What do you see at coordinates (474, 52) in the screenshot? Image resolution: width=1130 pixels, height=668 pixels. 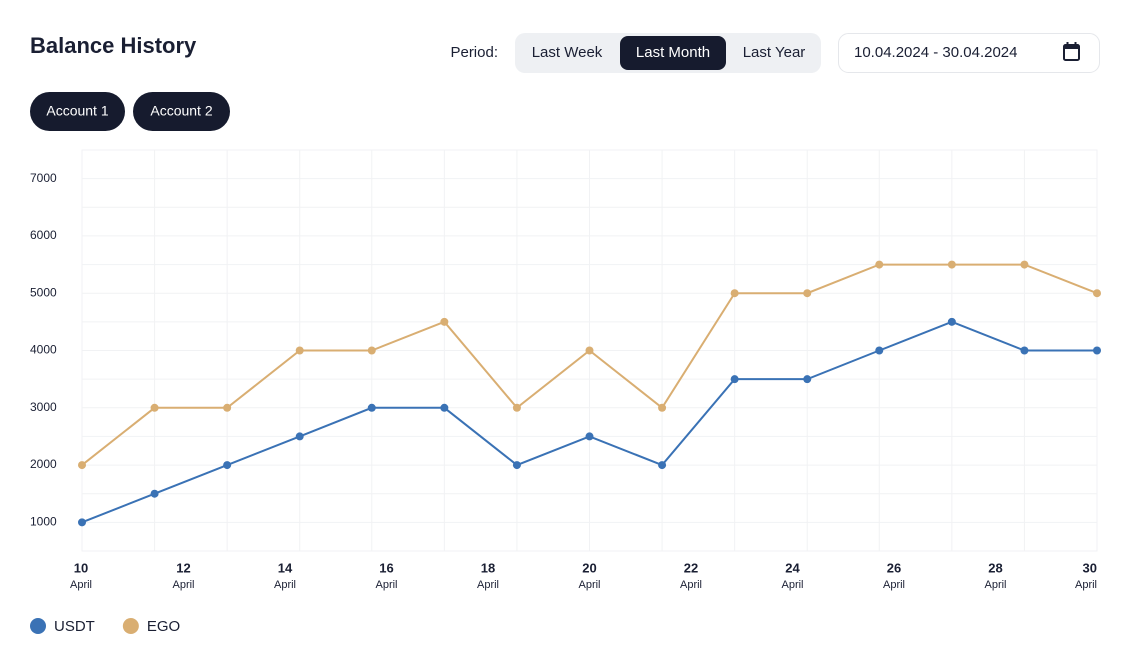 I see `period-label: Period:` at bounding box center [474, 52].